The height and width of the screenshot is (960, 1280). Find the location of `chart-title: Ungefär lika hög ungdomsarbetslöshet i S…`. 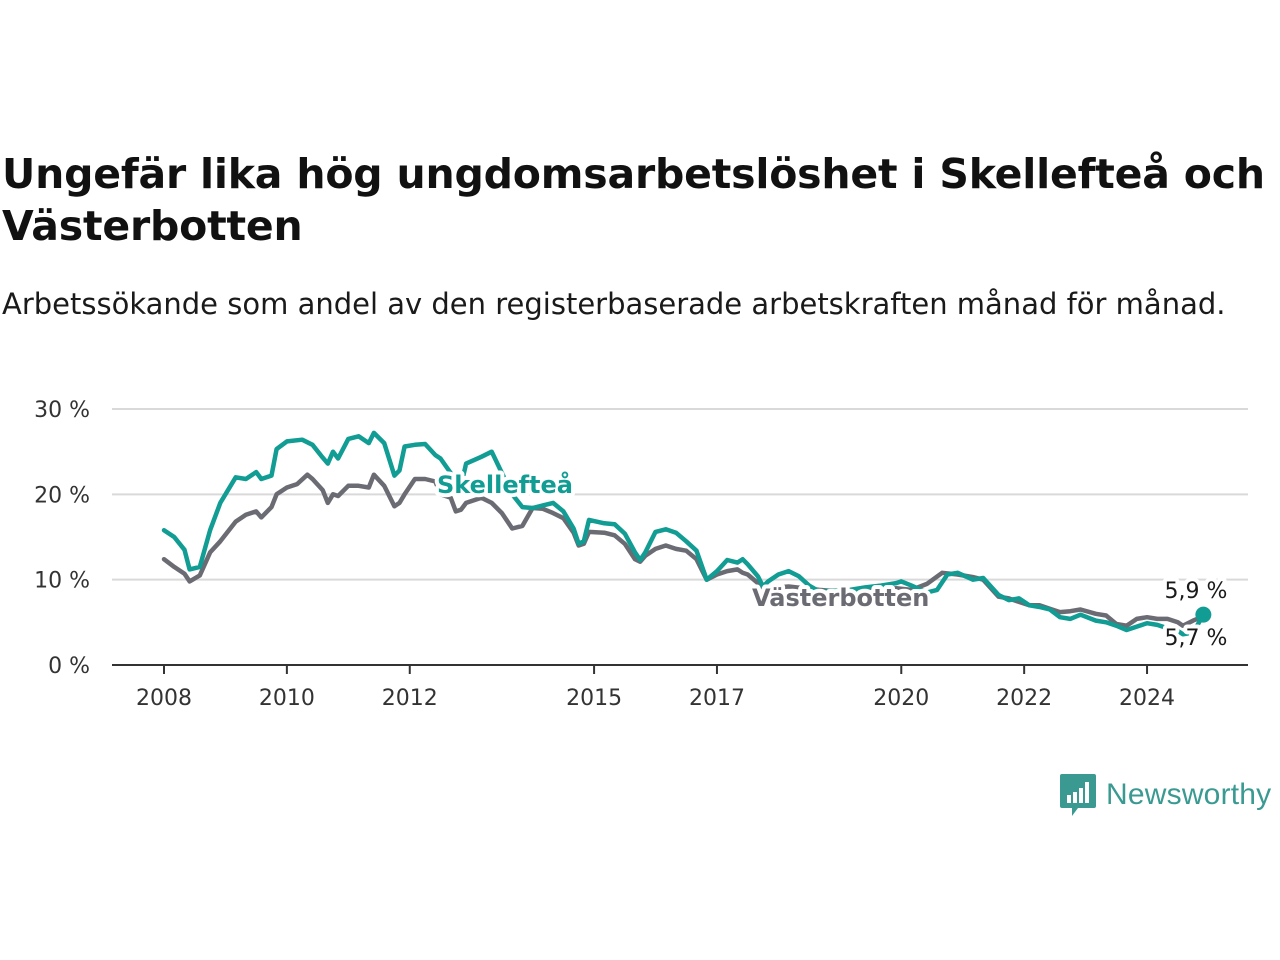

chart-title: Ungefär lika hög ungdomsarbetslöshet i S… is located at coordinates (633, 200).